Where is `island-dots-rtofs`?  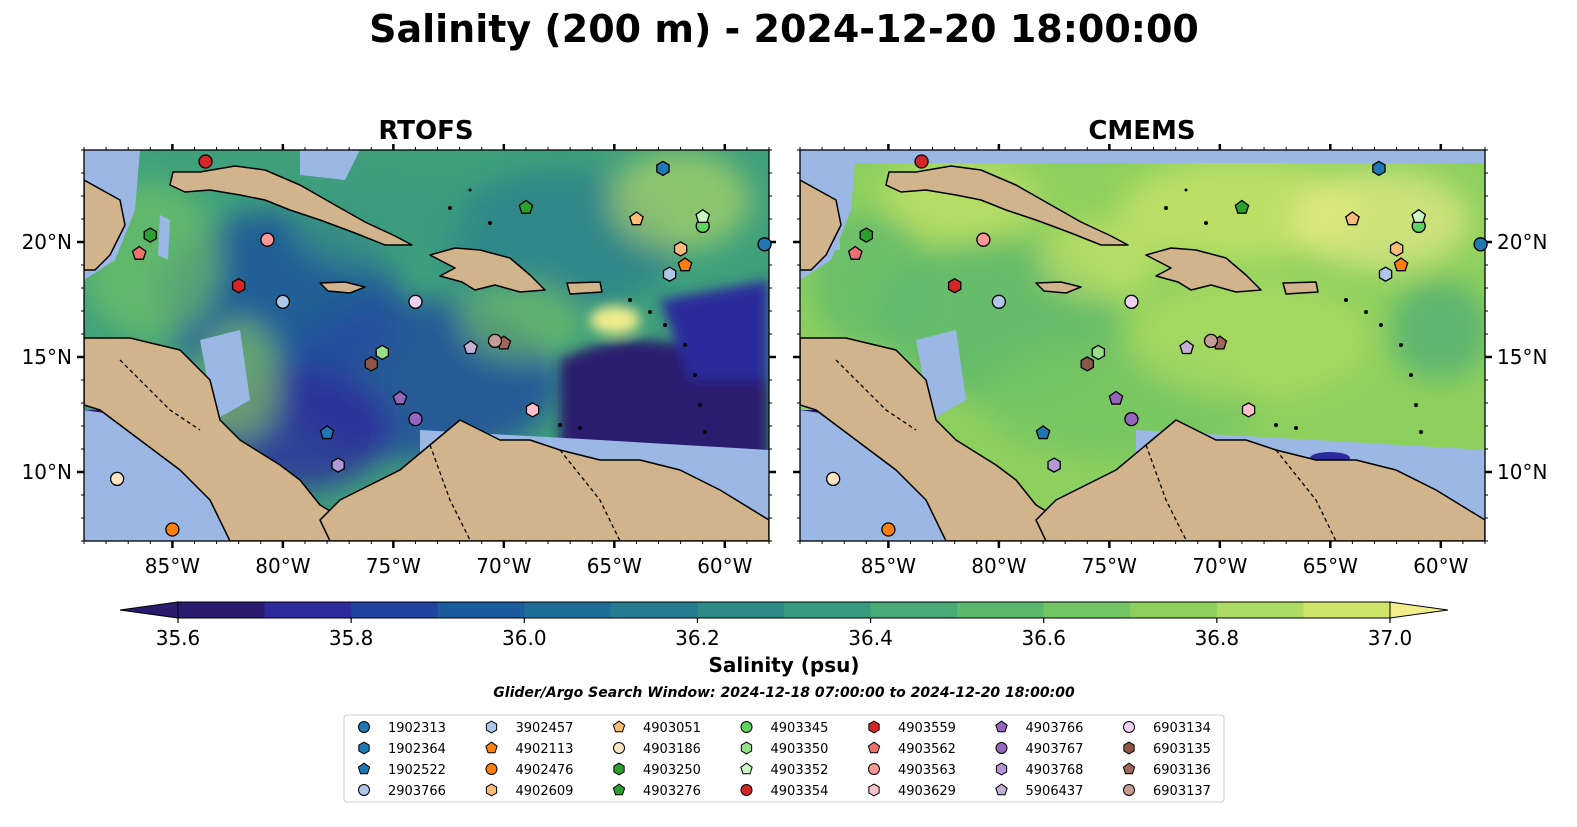 island-dots-rtofs is located at coordinates (577, 311).